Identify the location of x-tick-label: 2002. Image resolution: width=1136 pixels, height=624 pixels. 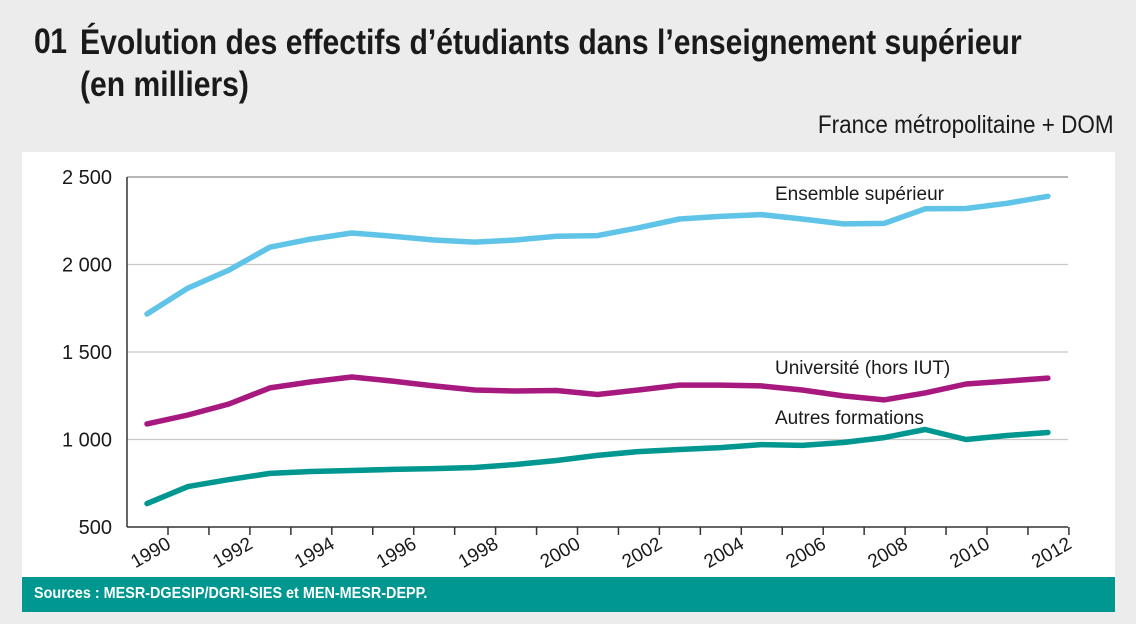
(642, 553).